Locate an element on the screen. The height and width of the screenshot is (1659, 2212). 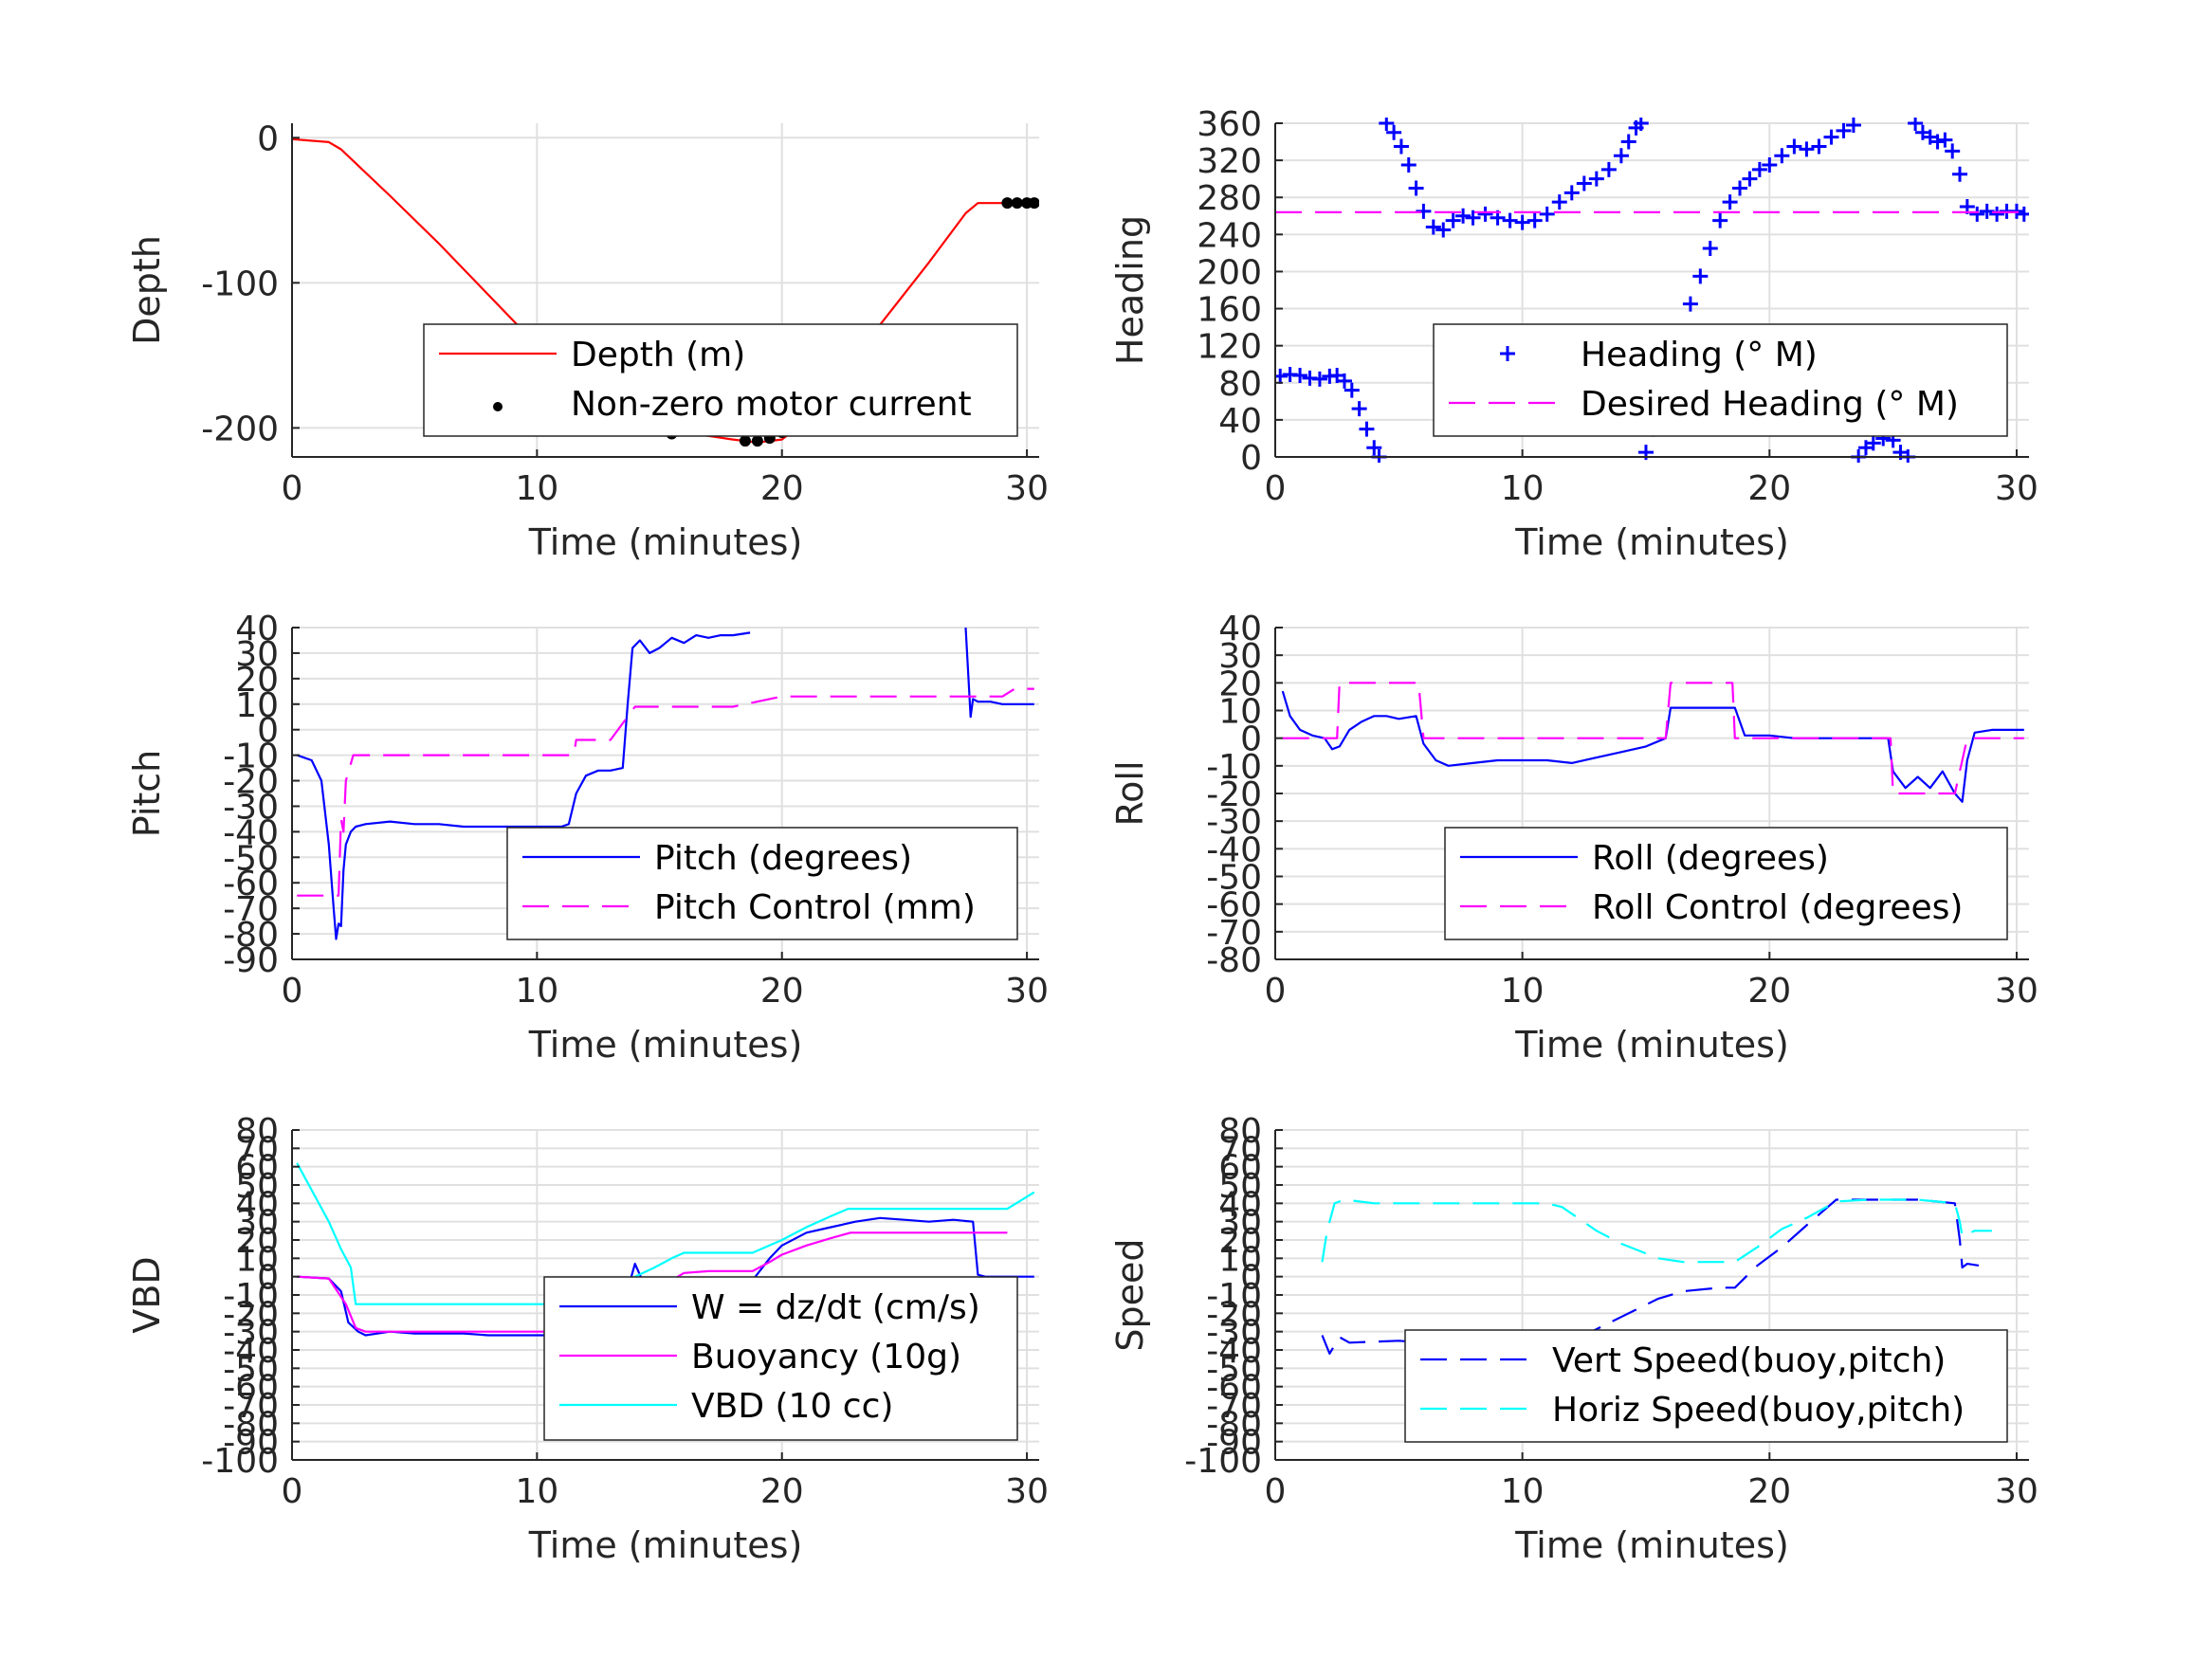
vbd-legend-entry-1-label: Buoyancy (10g) is located at coordinates (826, 1357).